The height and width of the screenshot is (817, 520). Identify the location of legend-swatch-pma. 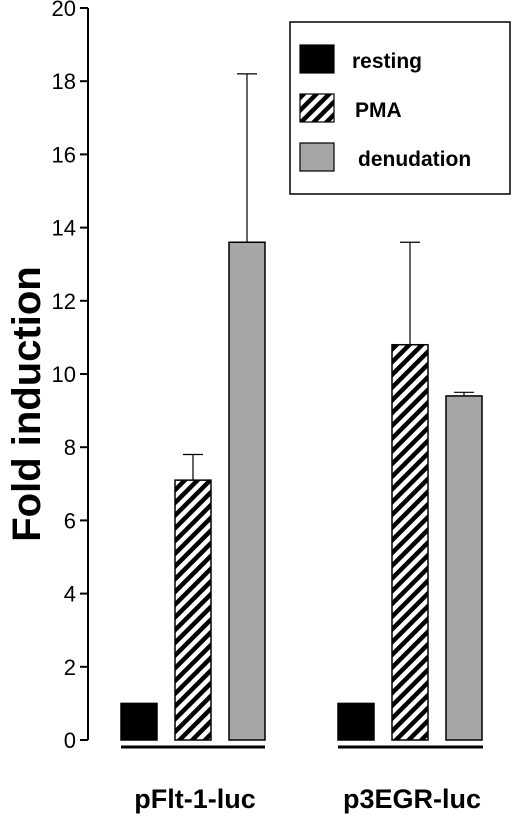
(317, 108).